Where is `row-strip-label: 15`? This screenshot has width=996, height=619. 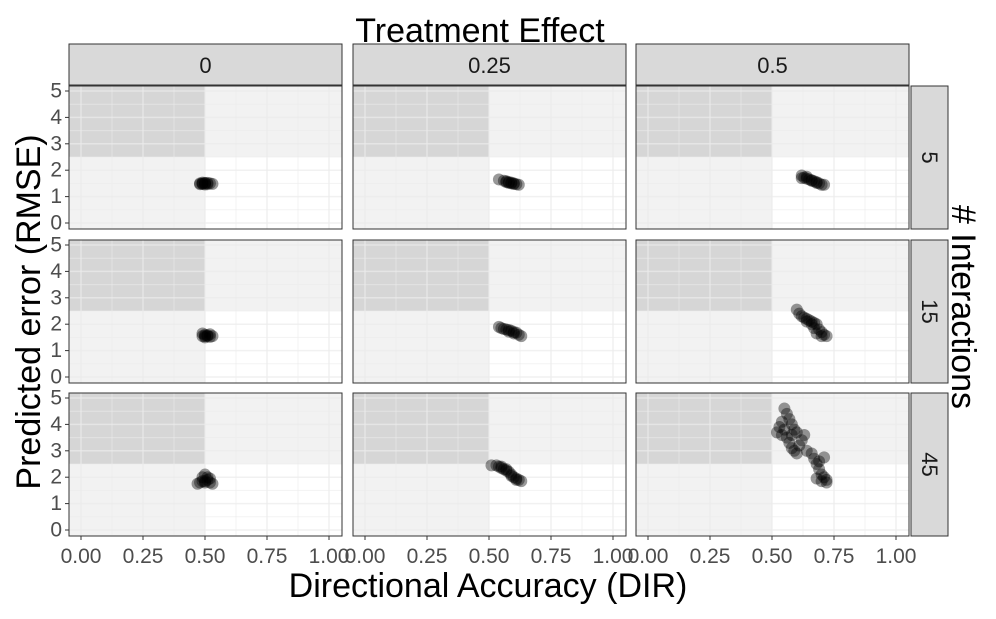 row-strip-label: 15 is located at coordinates (929, 311).